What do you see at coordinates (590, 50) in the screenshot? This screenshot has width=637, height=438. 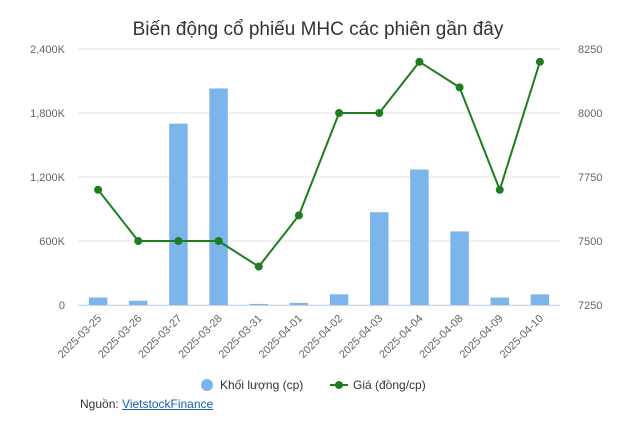 I see `y-right-tick-label: 8250` at bounding box center [590, 50].